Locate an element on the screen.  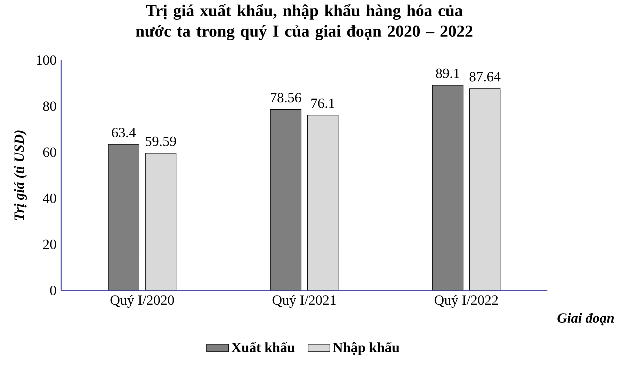
x-tick-label: Quý I/2020 is located at coordinates (142, 301).